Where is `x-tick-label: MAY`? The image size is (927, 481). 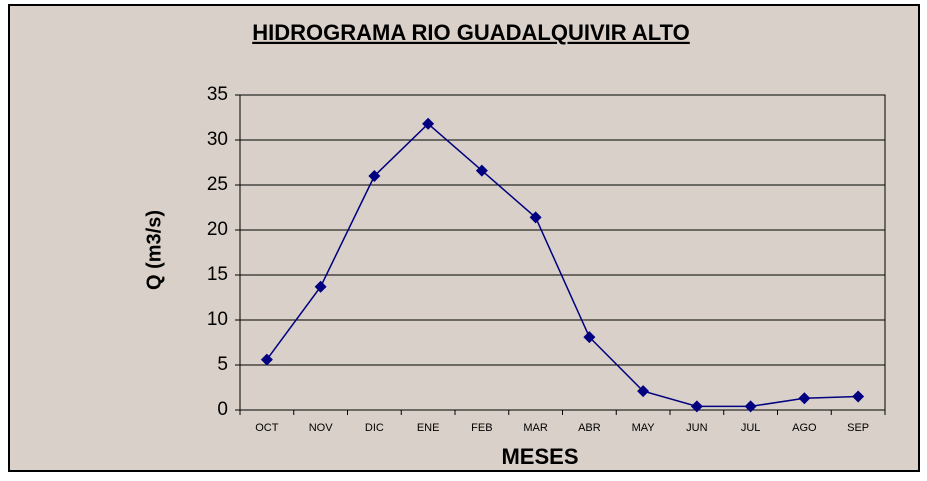
x-tick-label: MAY is located at coordinates (644, 428).